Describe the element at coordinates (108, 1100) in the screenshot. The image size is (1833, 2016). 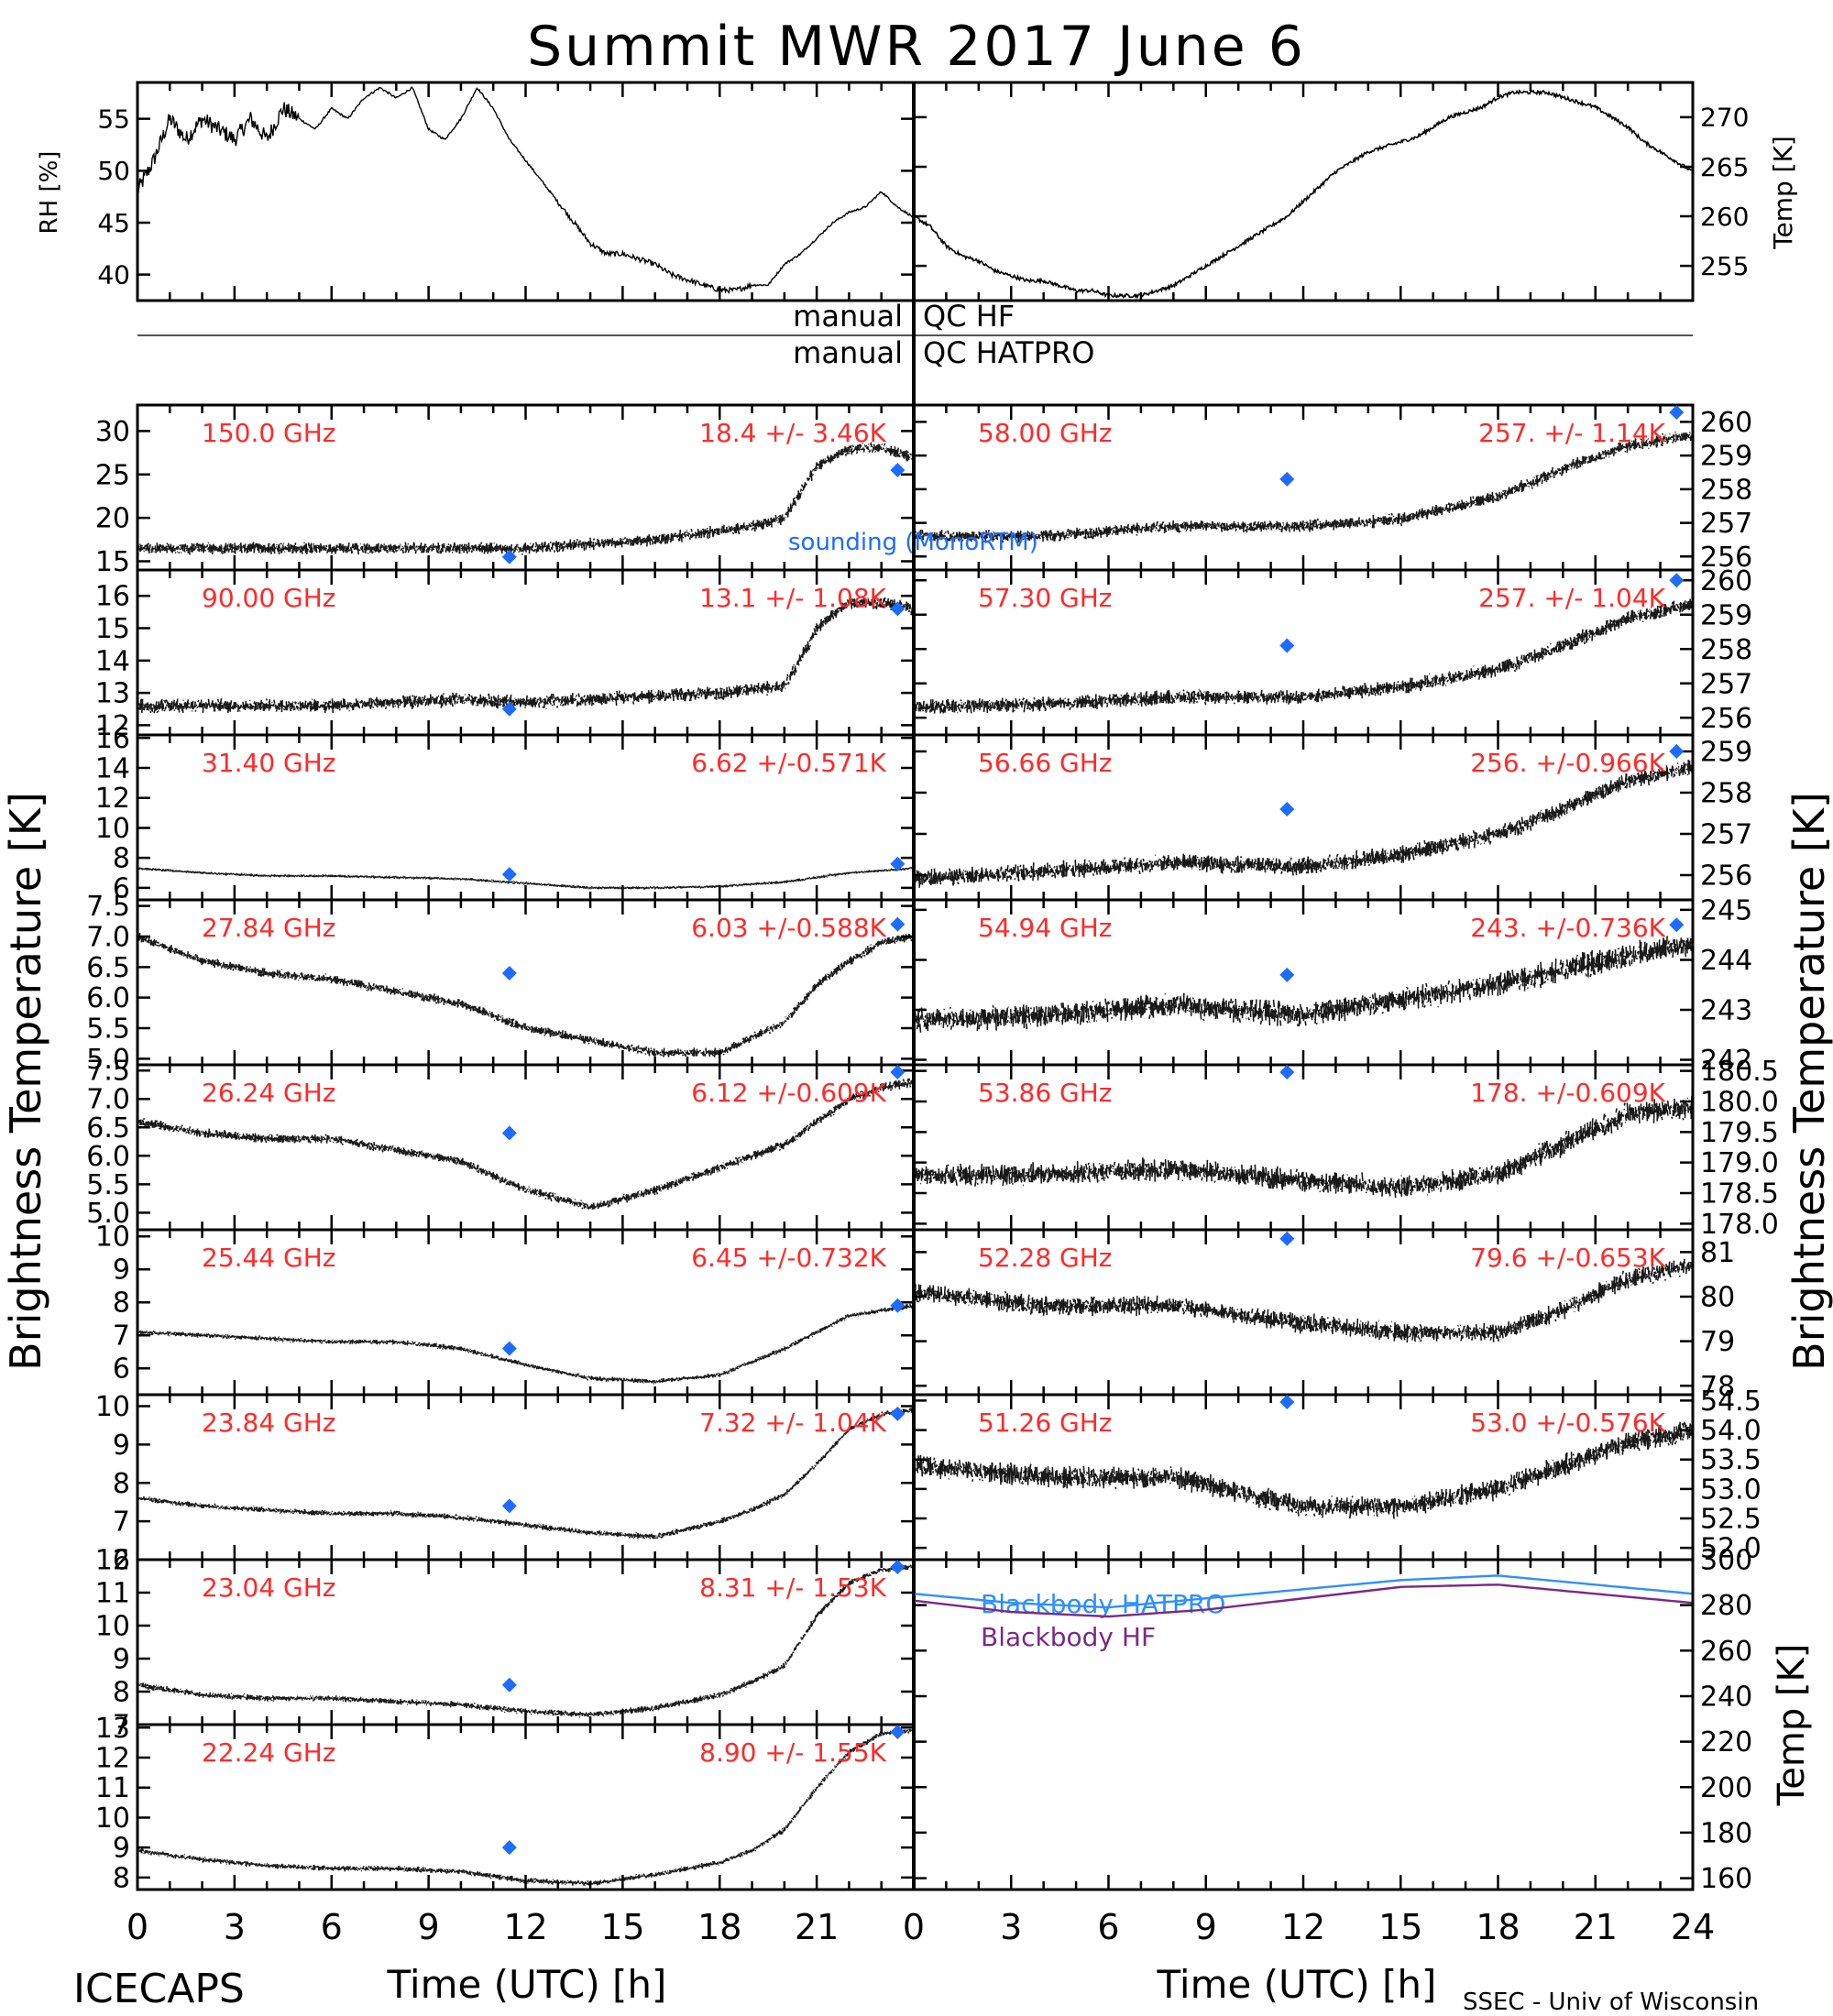
I see `hf-channel-4-y-tick-label: 7.0` at that location.